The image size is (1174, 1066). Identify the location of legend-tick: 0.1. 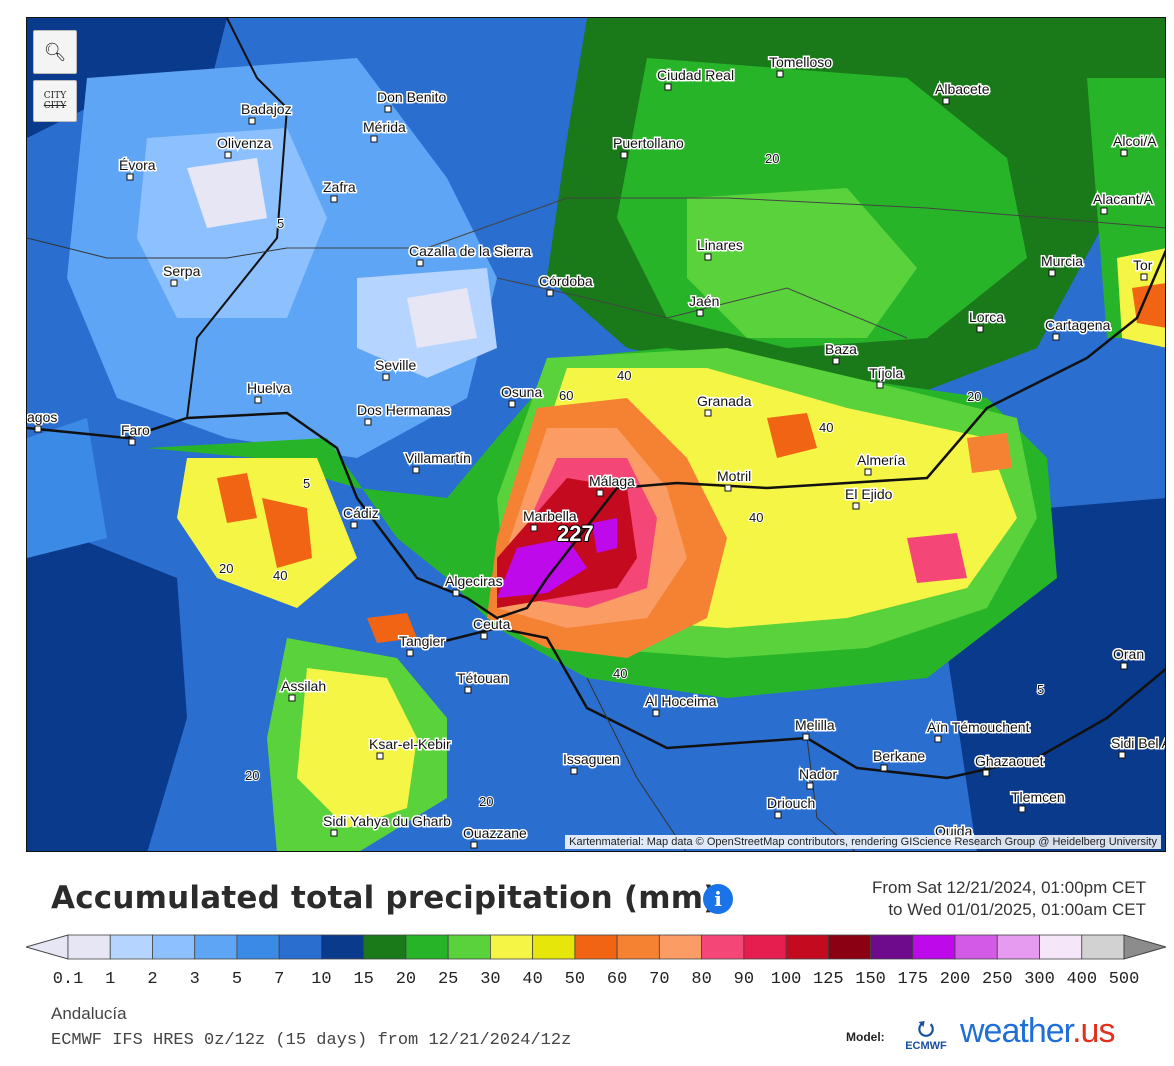
(68, 979).